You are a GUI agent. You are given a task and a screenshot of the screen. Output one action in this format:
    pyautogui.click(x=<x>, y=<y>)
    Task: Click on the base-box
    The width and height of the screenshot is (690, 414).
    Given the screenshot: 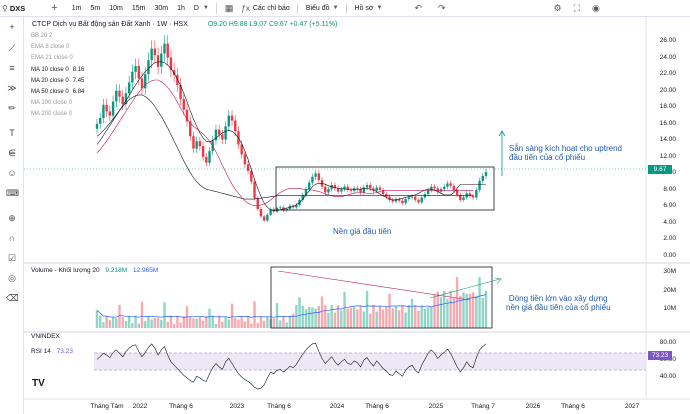 What is the action you would take?
    pyautogui.click(x=385, y=188)
    